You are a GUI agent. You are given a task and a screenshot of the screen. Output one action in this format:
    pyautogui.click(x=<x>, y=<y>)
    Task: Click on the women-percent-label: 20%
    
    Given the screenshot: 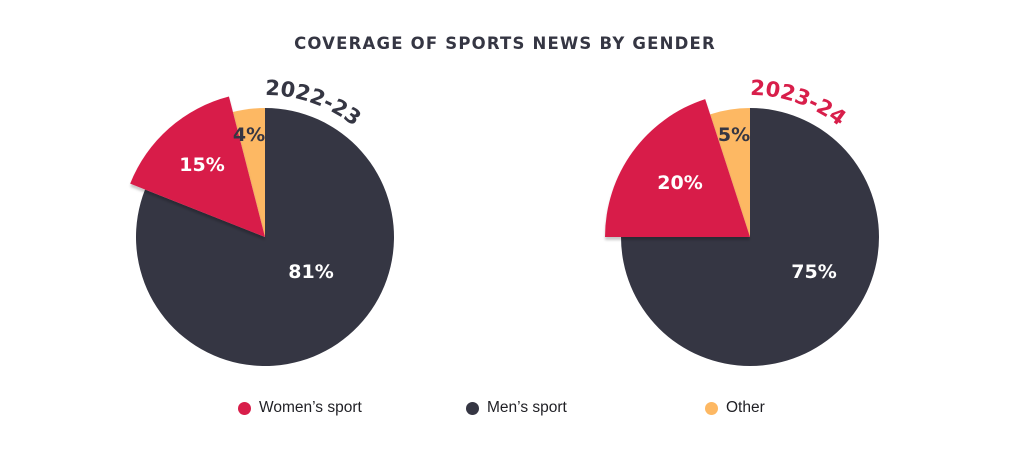 What is the action you would take?
    pyautogui.click(x=679, y=183)
    